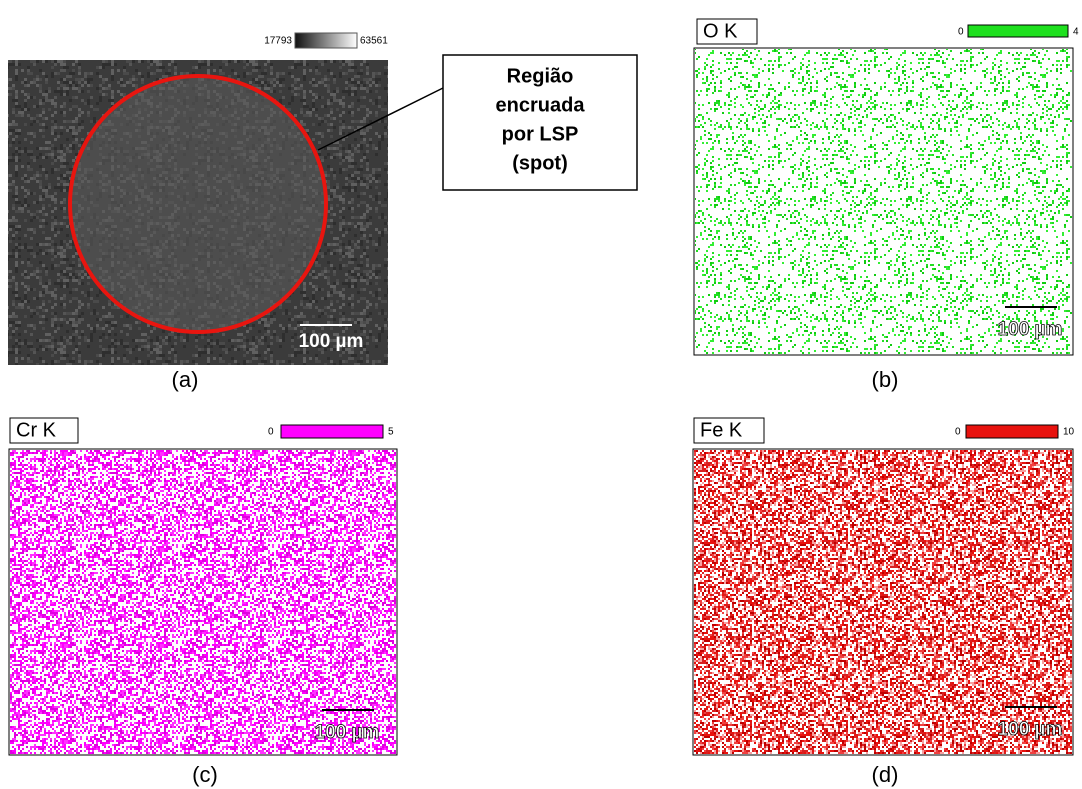 This screenshot has height=789, width=1082. What do you see at coordinates (540, 134) in the screenshot?
I see `callout-text: por LSP` at bounding box center [540, 134].